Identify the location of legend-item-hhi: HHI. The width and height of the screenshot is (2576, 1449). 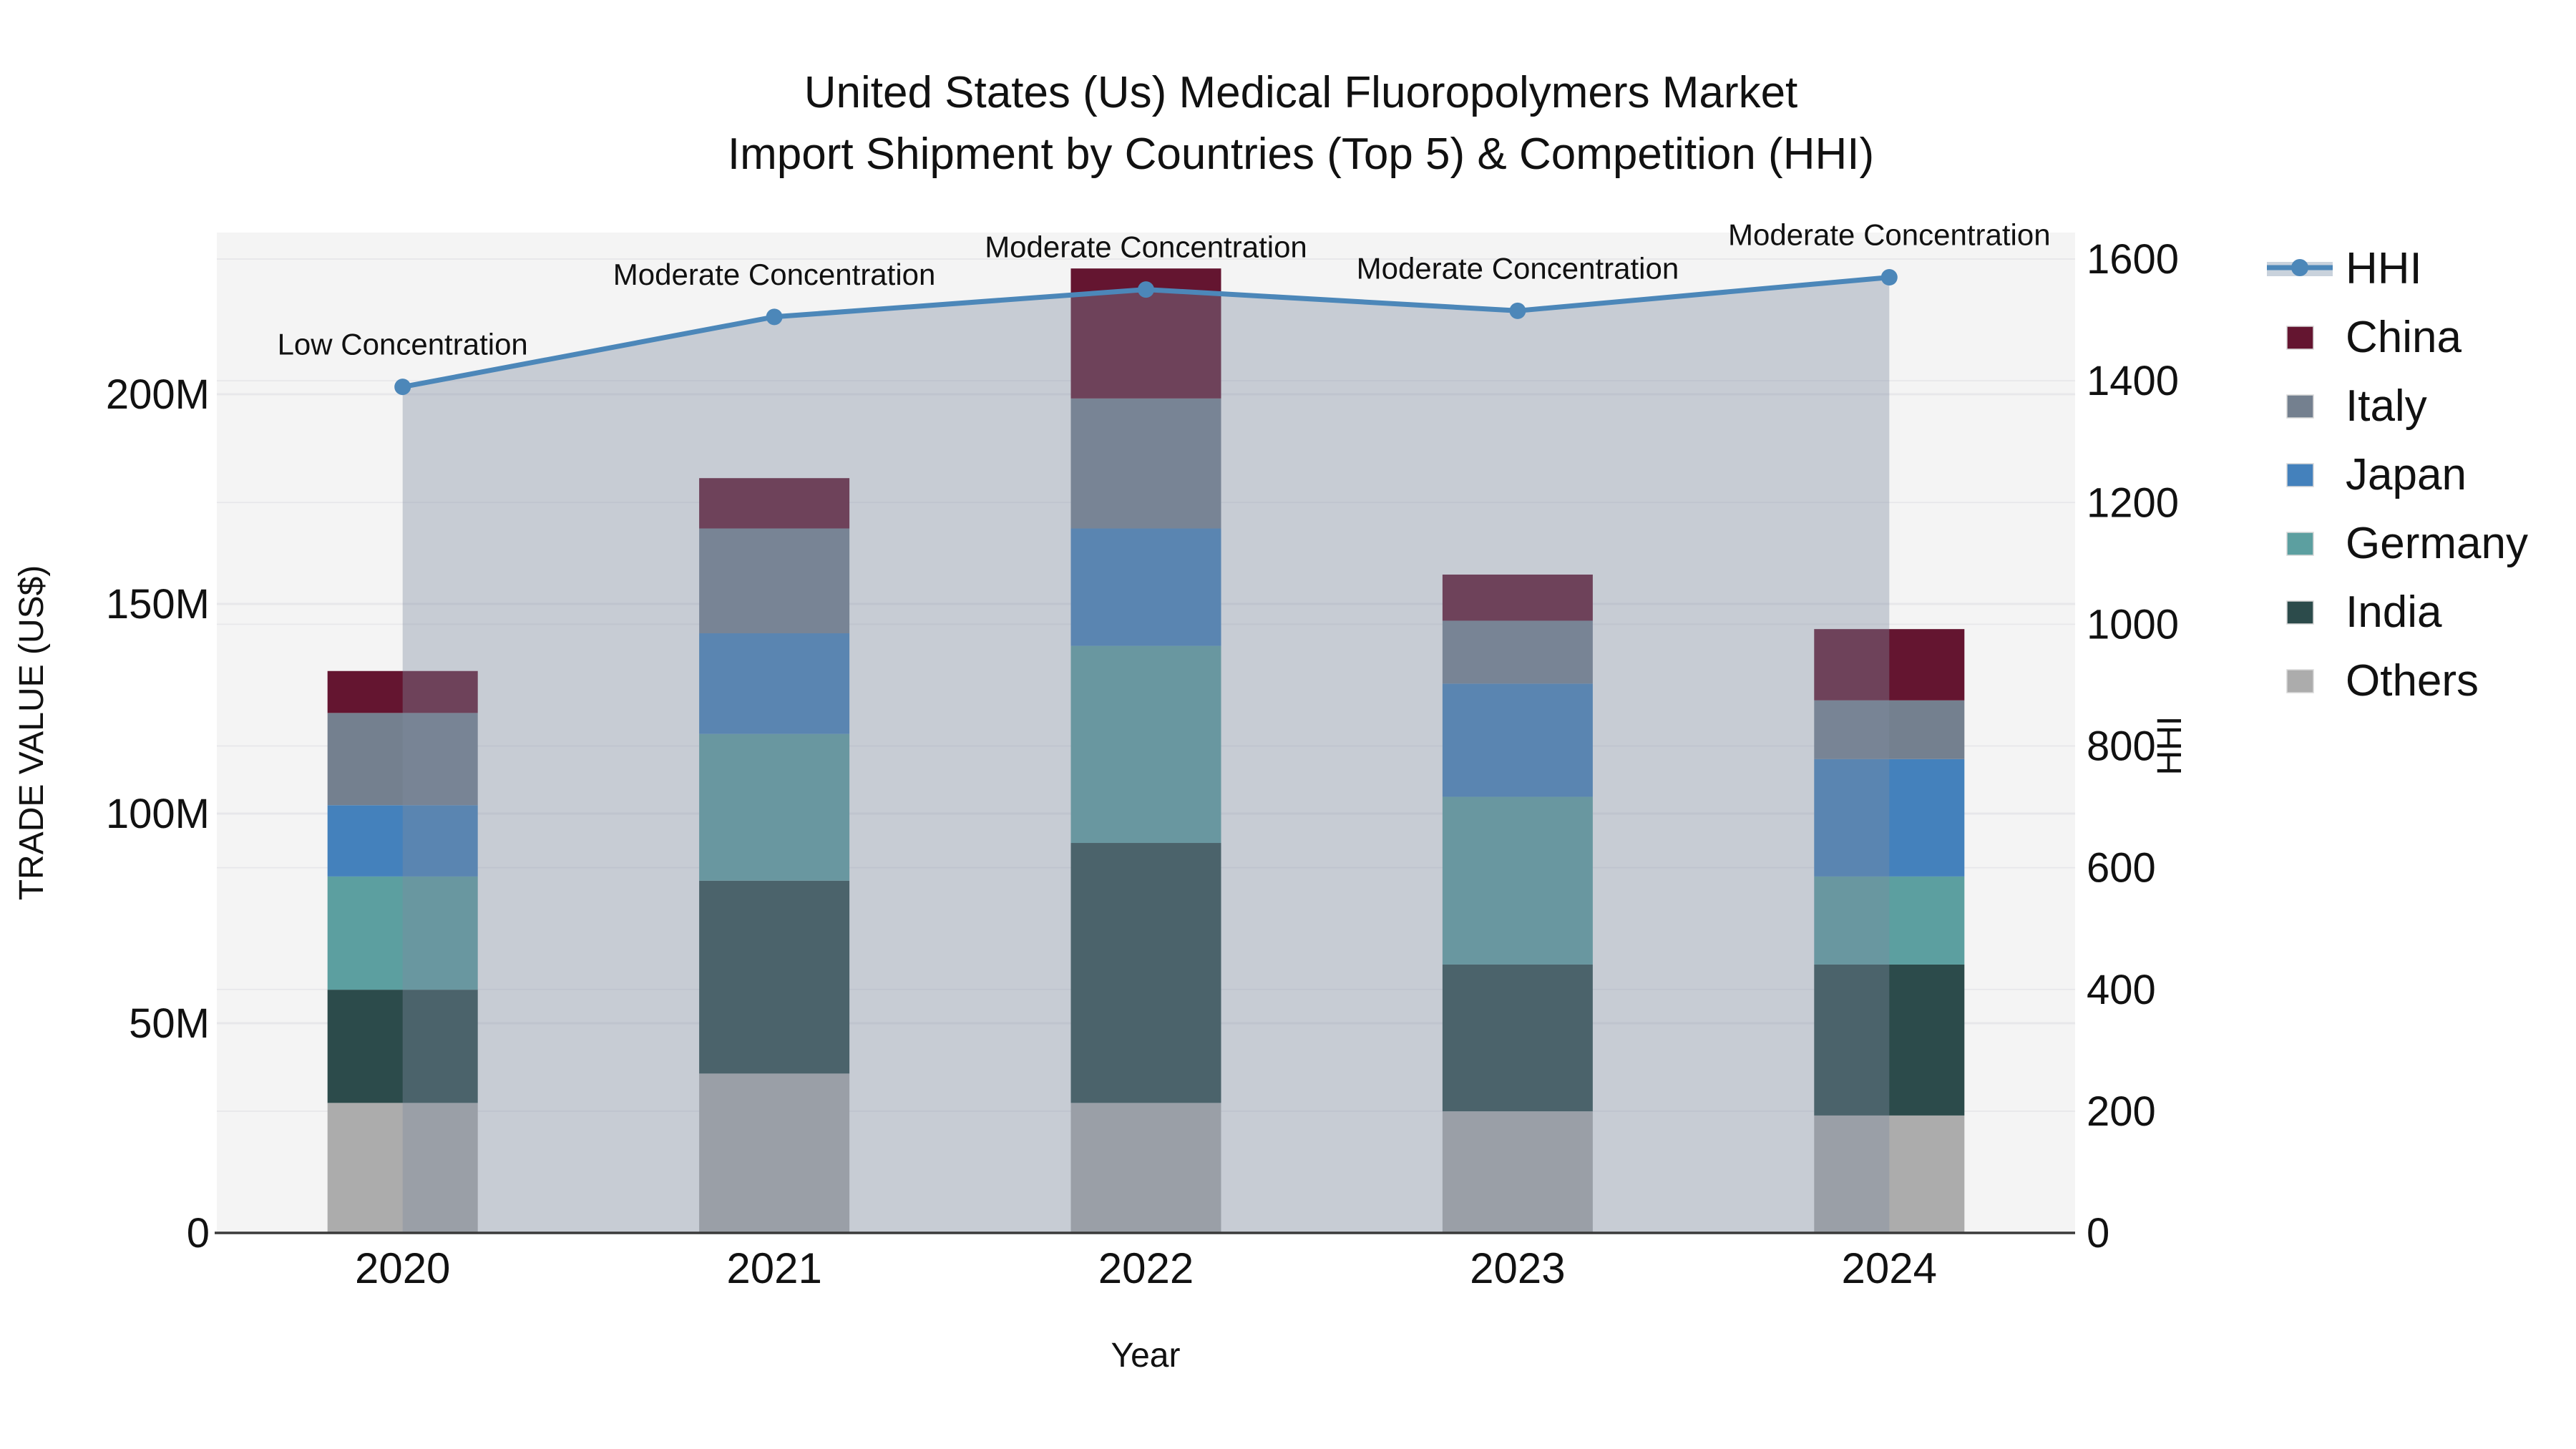
(2344, 268).